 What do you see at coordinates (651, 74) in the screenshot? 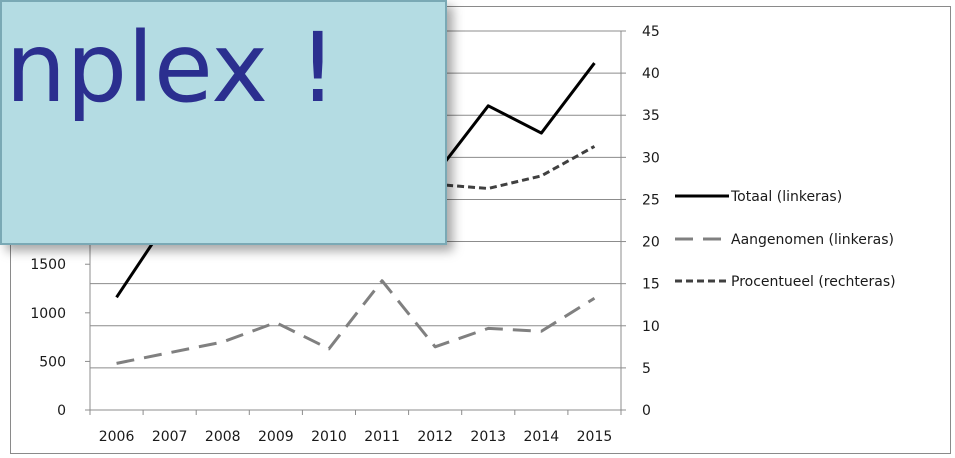
I see `right-tick-label: 40` at bounding box center [651, 74].